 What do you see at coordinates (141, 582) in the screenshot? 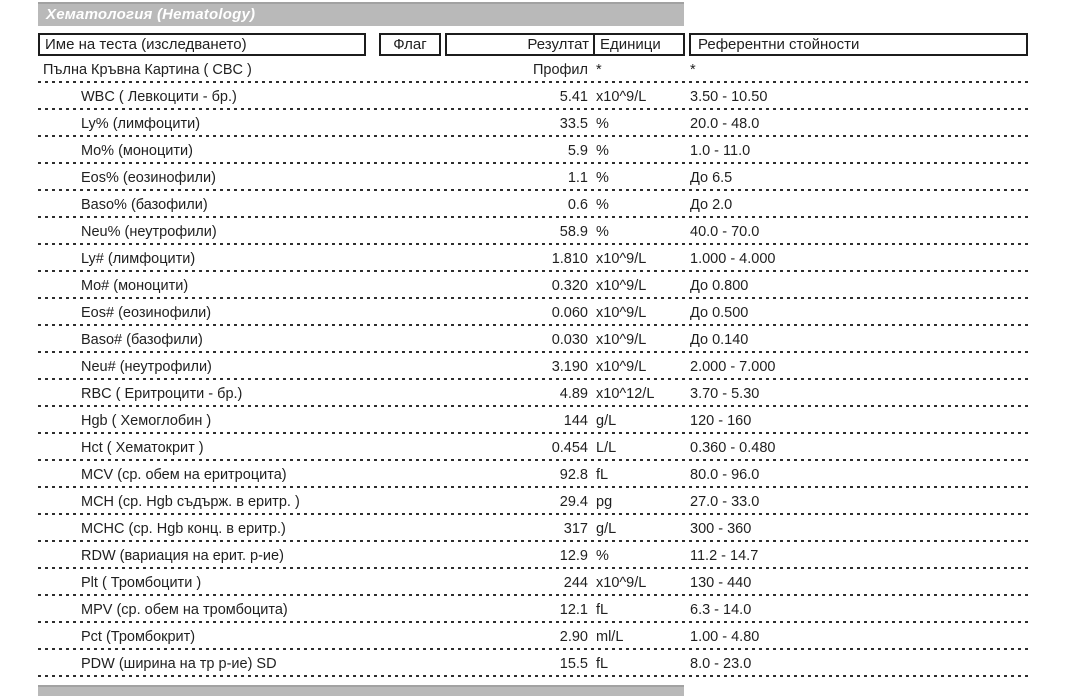
I see `test-name-cell: Plt ( Тромбоцити )` at bounding box center [141, 582].